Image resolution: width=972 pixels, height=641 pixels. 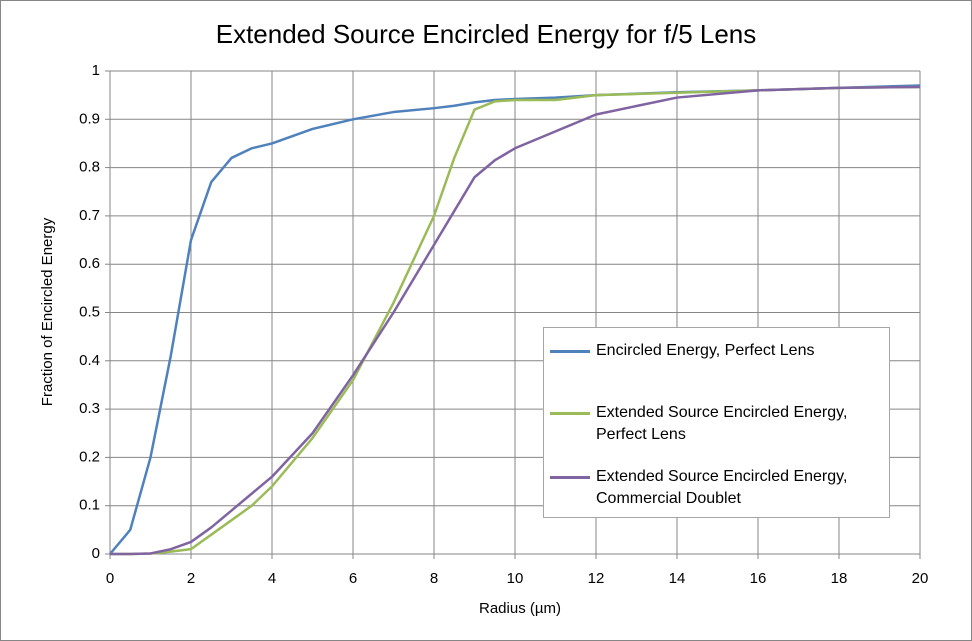 I want to click on y-tick-label: 1, so click(x=96, y=70).